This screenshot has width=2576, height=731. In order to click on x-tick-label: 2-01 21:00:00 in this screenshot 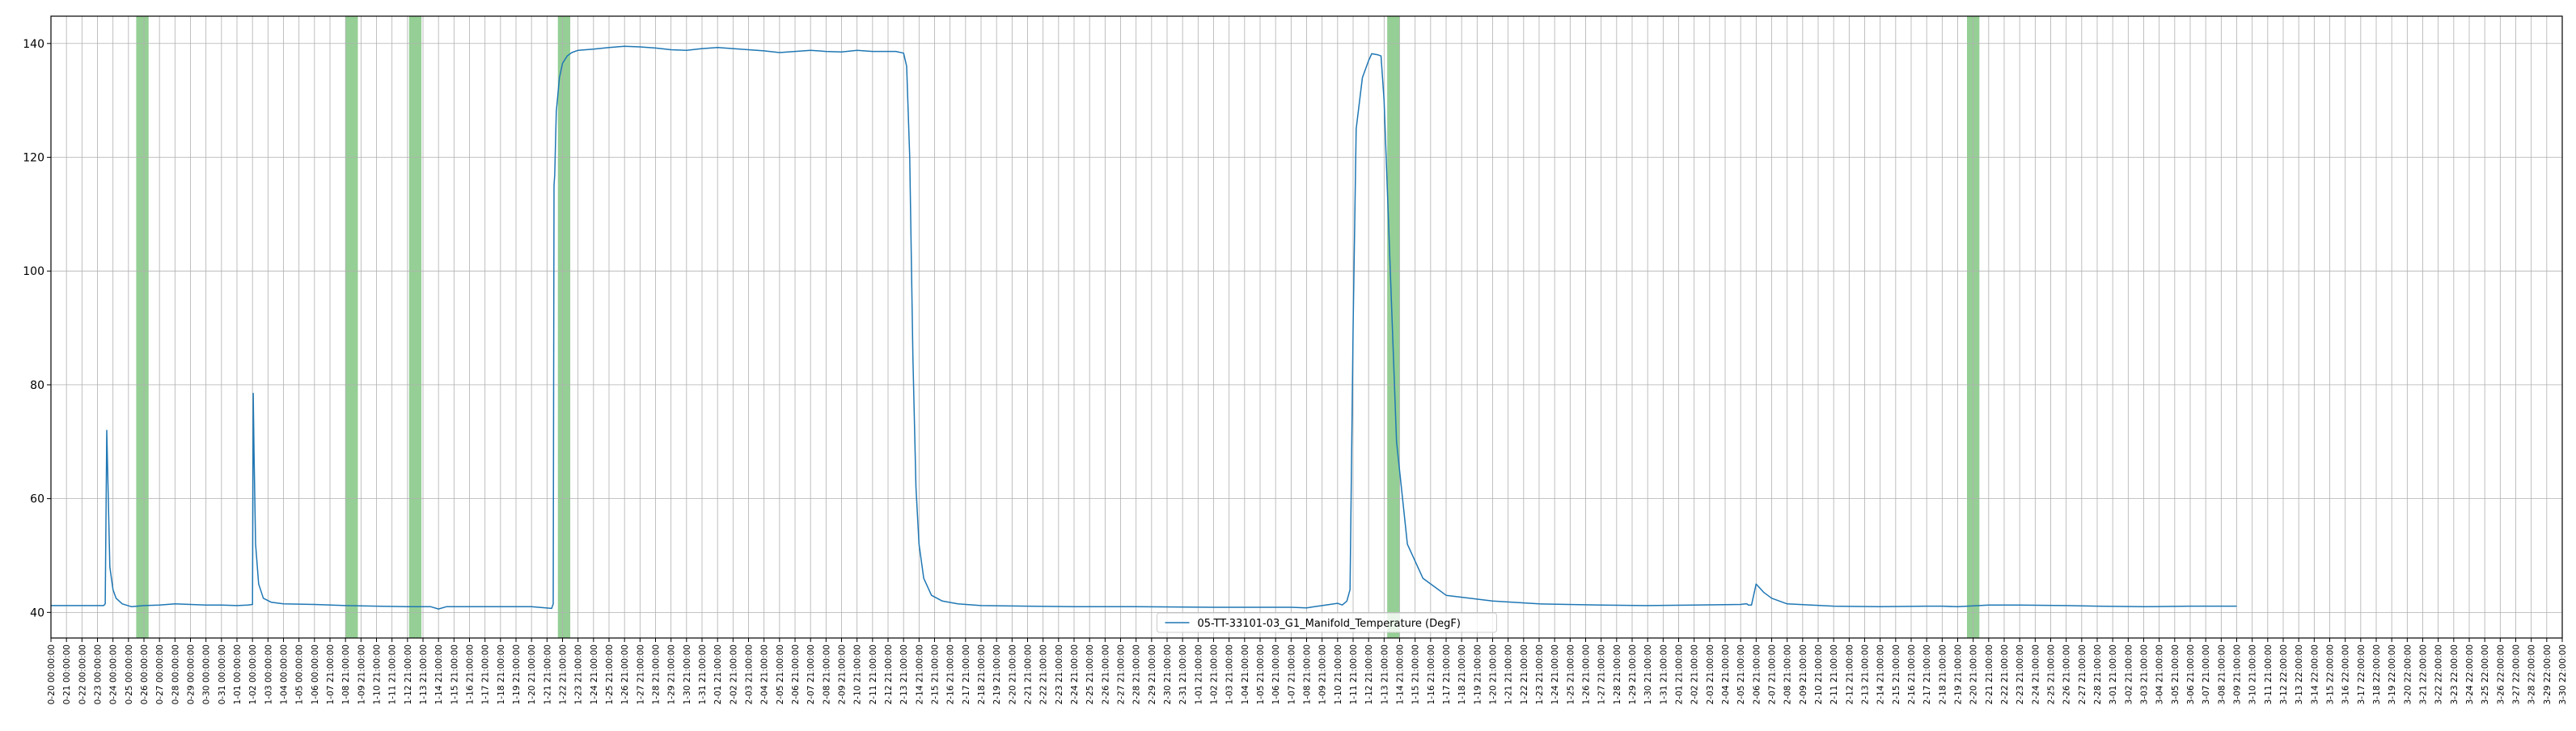, I will do `click(718, 674)`.